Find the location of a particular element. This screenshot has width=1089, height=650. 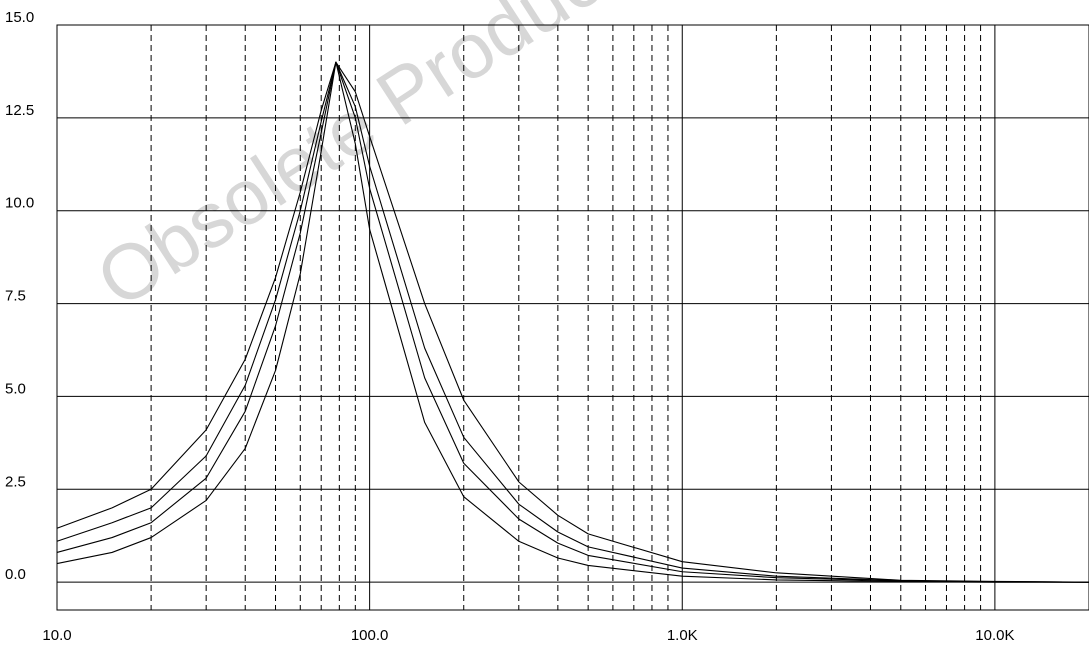

y-tick-labels: 0.0 2.5 5.0 7.5 10.0 12.5 15.0 is located at coordinates (19, 296).